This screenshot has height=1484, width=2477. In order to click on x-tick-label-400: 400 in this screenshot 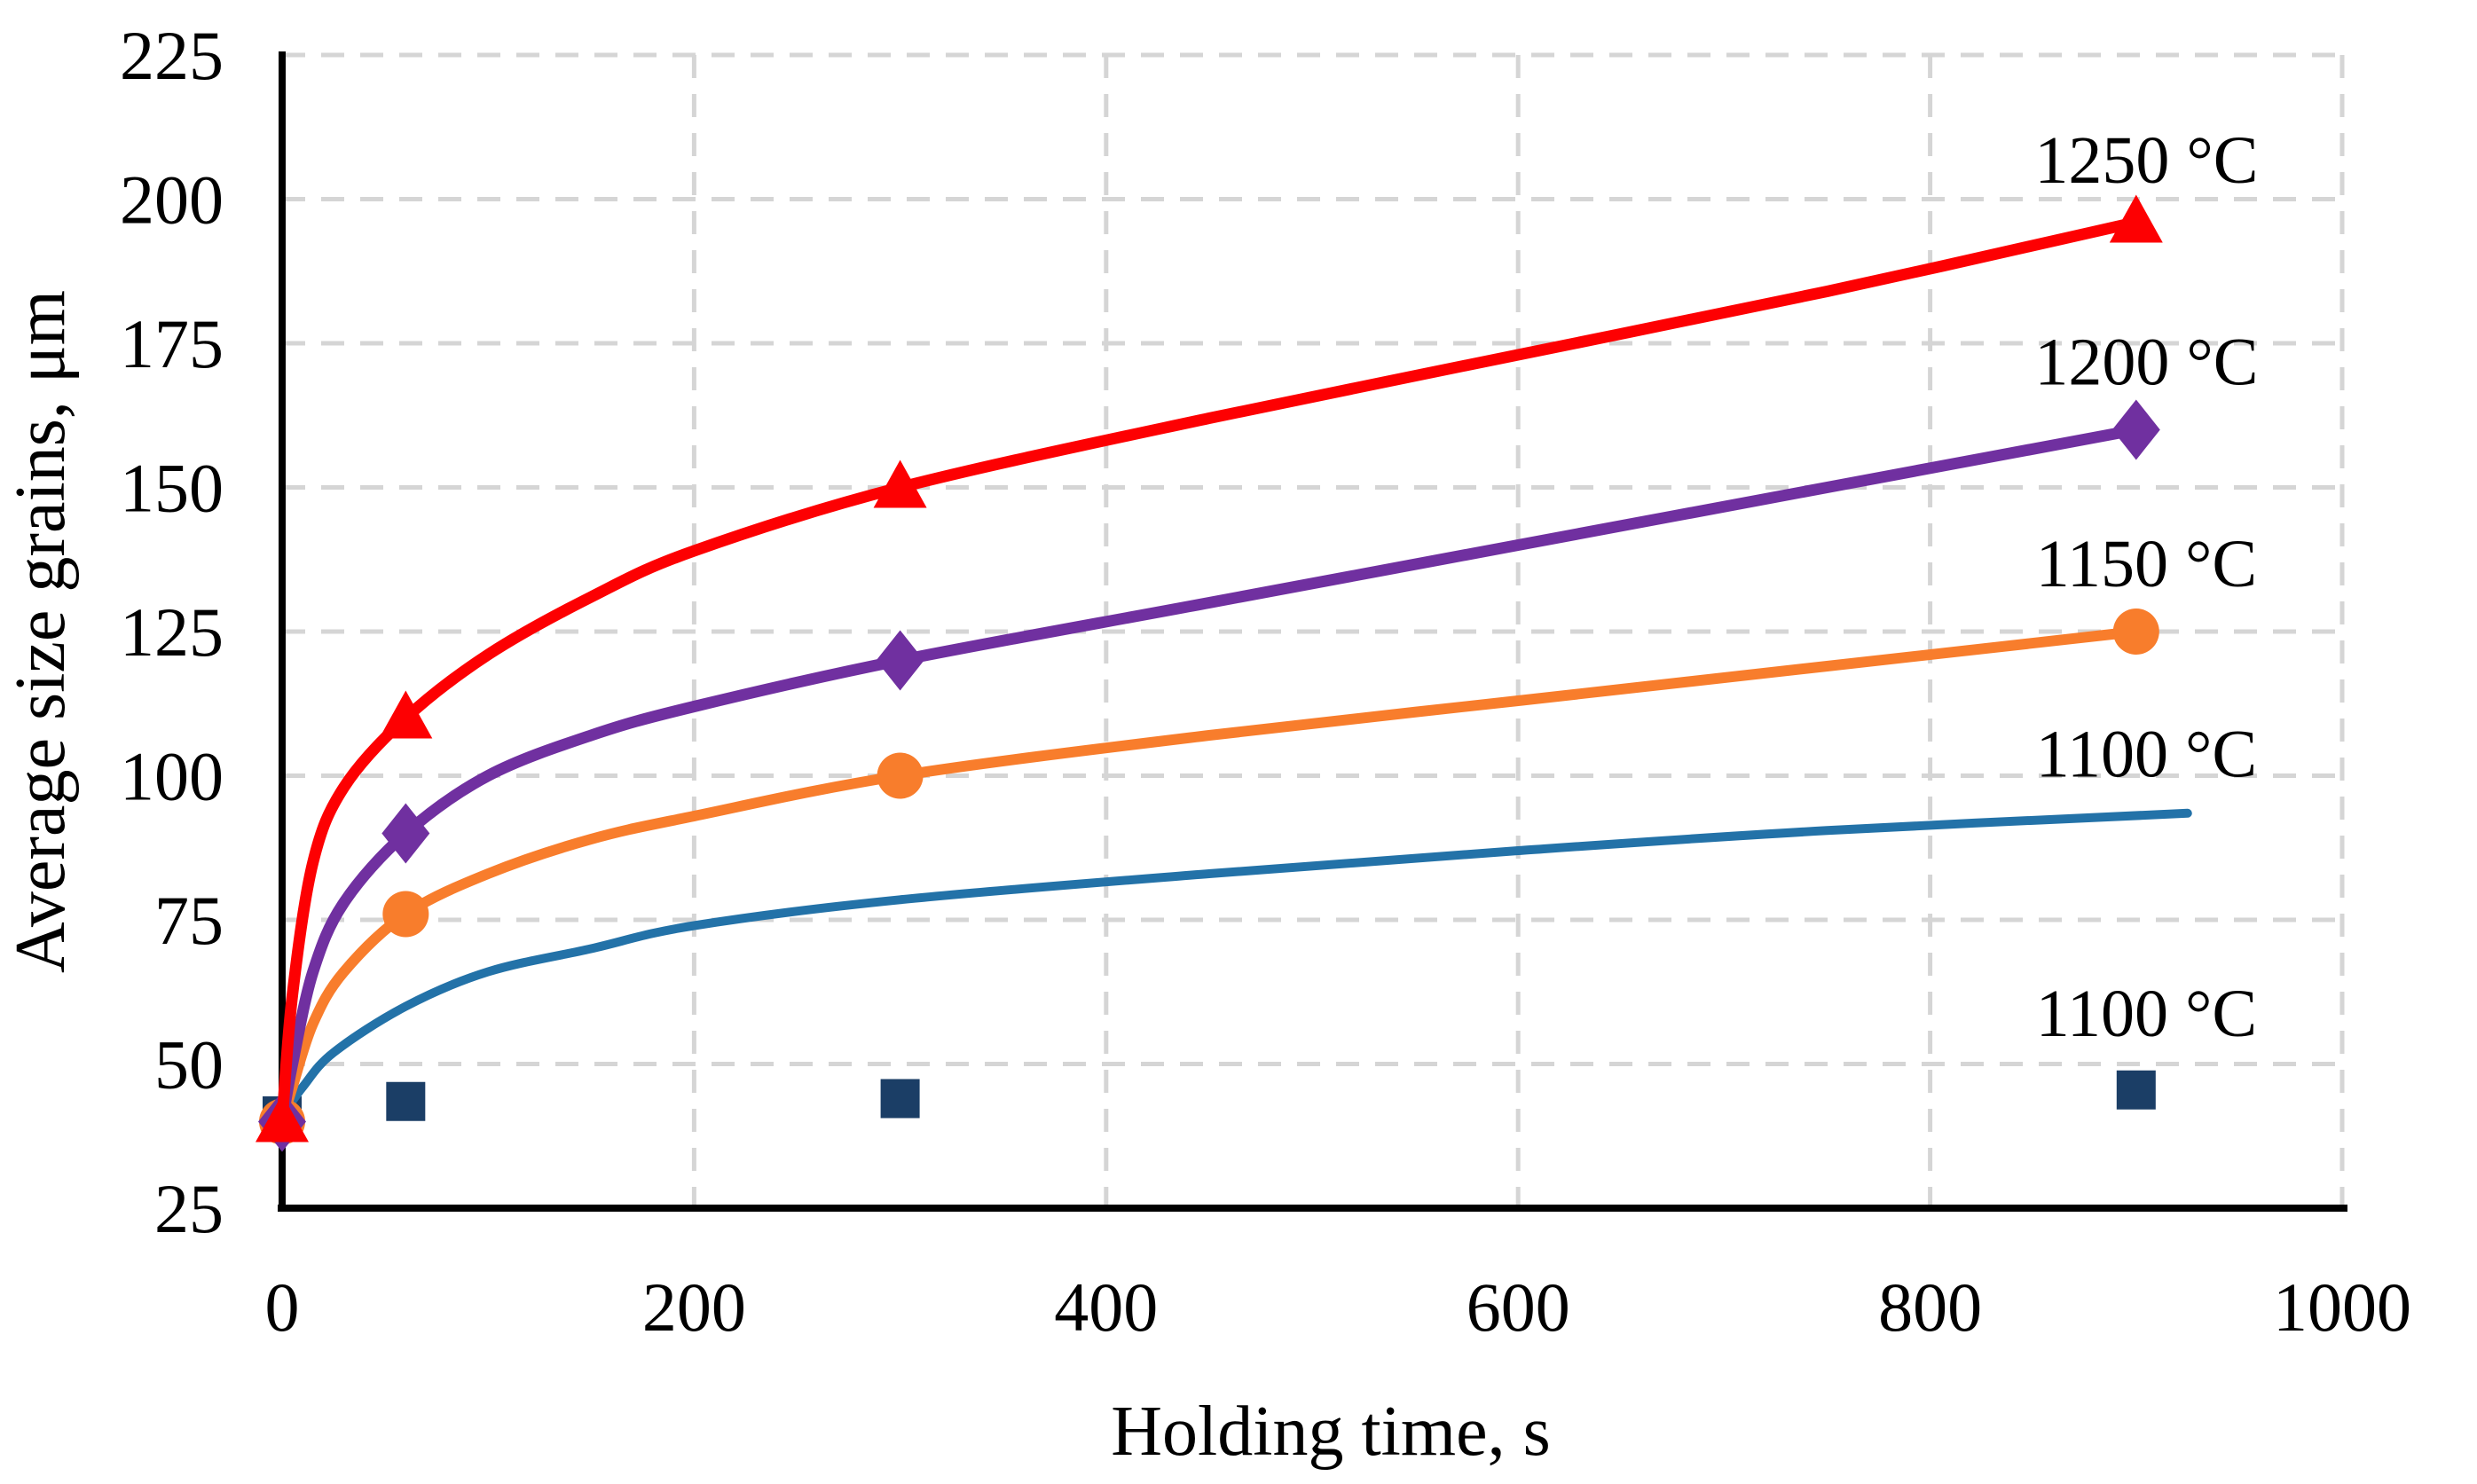, I will do `click(1106, 1307)`.